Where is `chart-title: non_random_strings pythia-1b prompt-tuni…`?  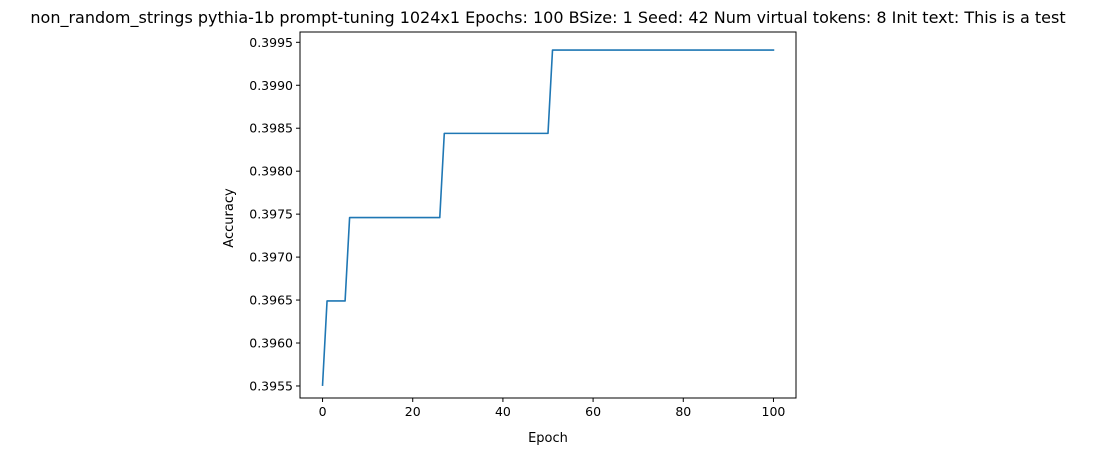
chart-title: non_random_strings pythia-1b prompt-tuni… is located at coordinates (547, 18).